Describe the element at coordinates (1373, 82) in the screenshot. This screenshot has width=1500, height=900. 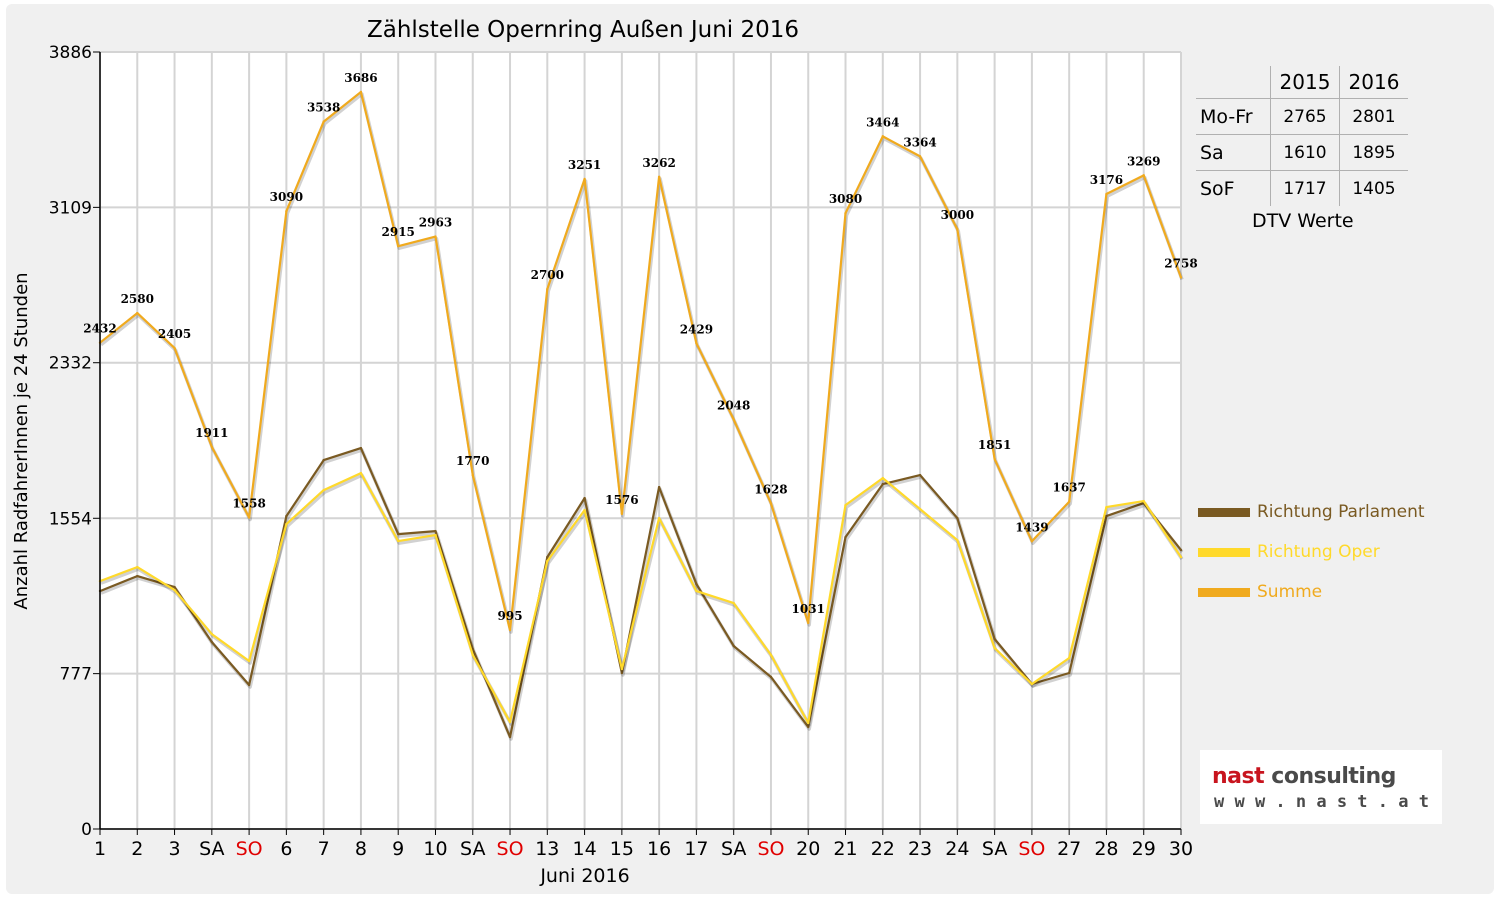
I see `dtv-col-2016: 2016` at that location.